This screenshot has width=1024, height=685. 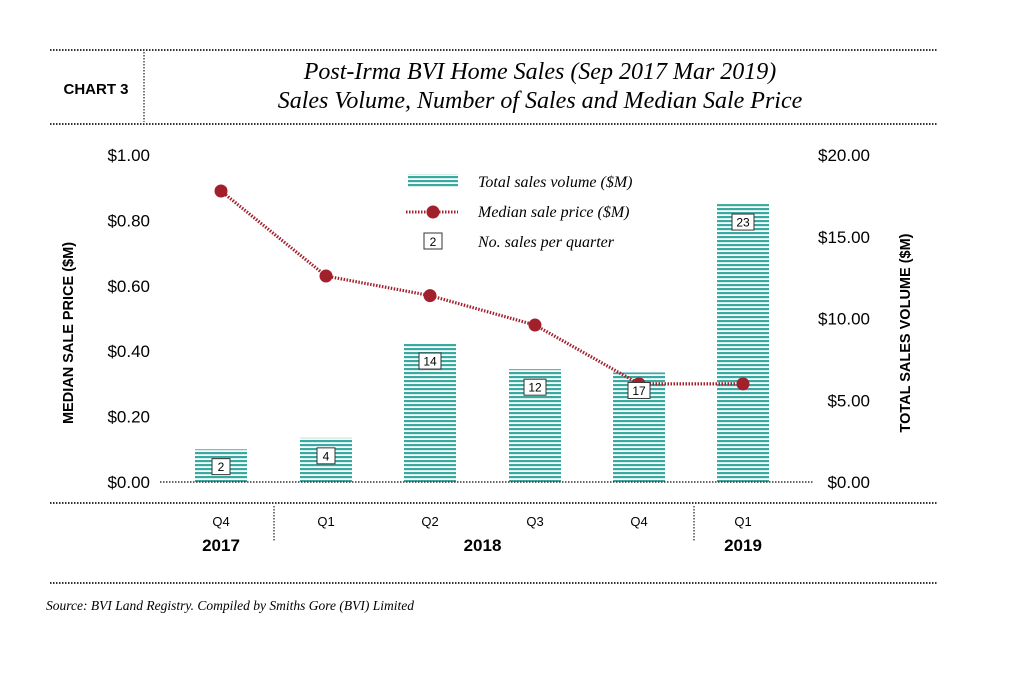 What do you see at coordinates (128, 417) in the screenshot?
I see `left-tick-label: $0.20` at bounding box center [128, 417].